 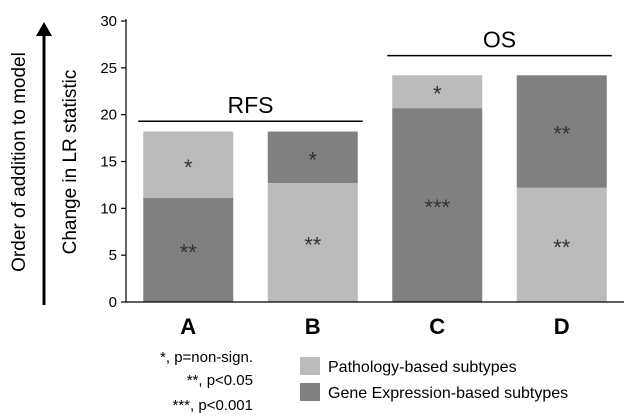 I want to click on y-tick-label-10: 10, so click(x=108, y=208).